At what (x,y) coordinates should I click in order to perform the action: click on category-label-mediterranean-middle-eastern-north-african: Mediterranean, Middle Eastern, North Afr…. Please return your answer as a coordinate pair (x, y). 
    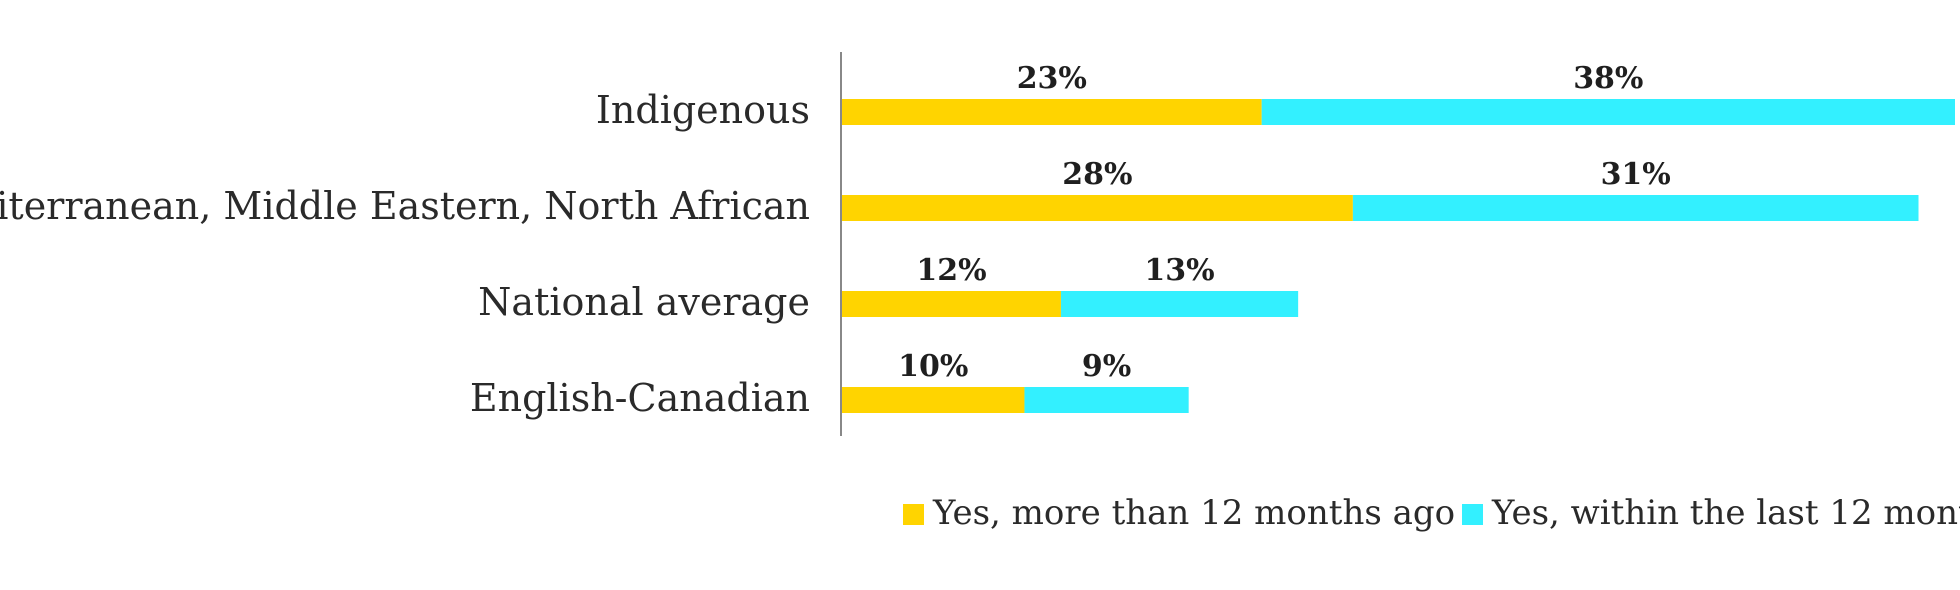
    Looking at the image, I should click on (405, 206).